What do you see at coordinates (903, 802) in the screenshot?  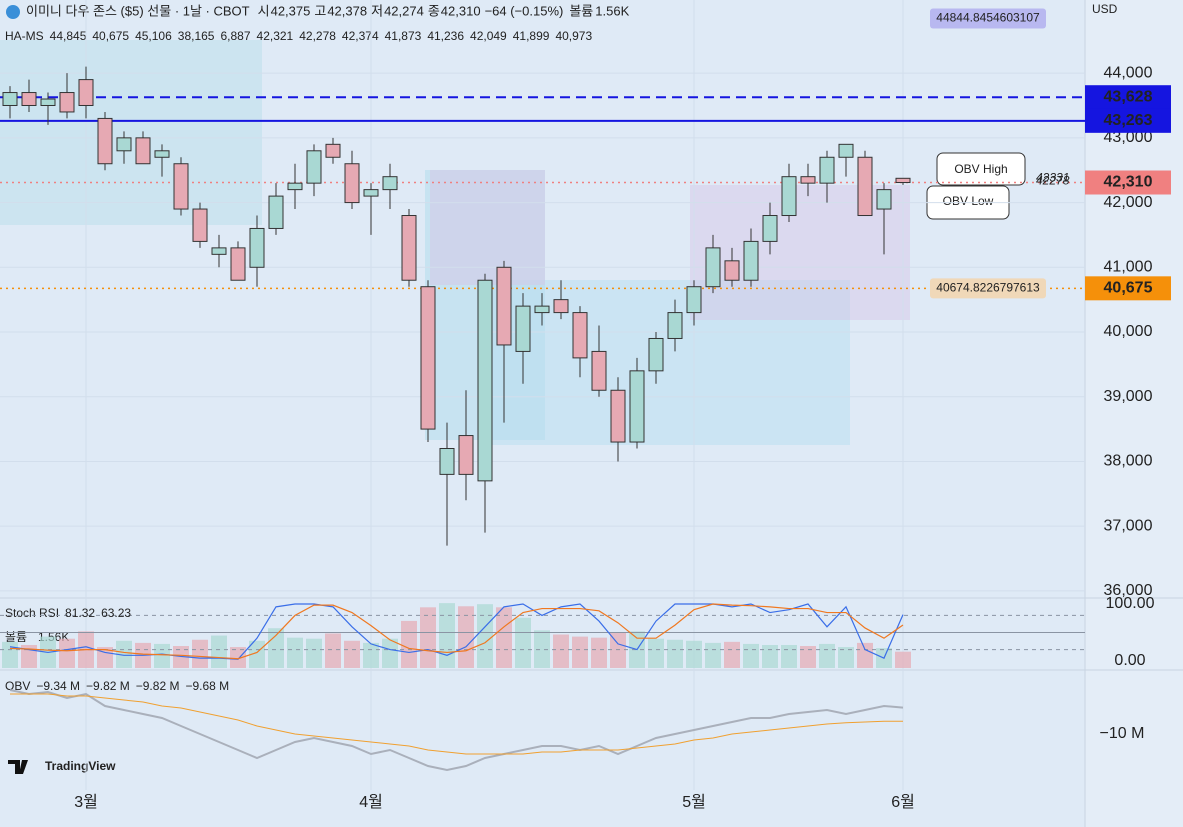 I see `x-tick-label: 6월` at bounding box center [903, 802].